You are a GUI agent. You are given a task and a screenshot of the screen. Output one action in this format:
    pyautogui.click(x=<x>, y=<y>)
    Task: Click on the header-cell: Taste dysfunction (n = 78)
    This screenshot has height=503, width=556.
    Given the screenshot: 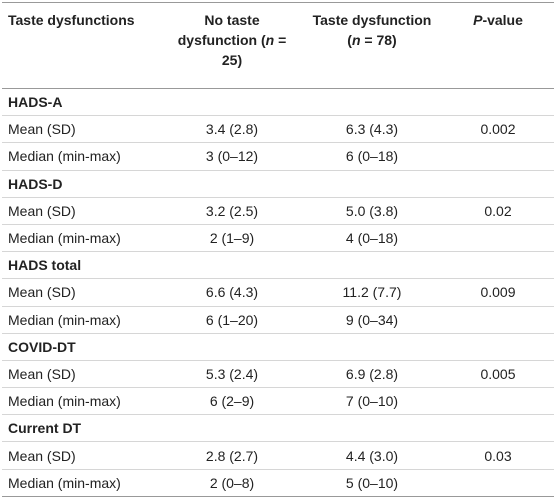 What is the action you would take?
    pyautogui.click(x=372, y=45)
    